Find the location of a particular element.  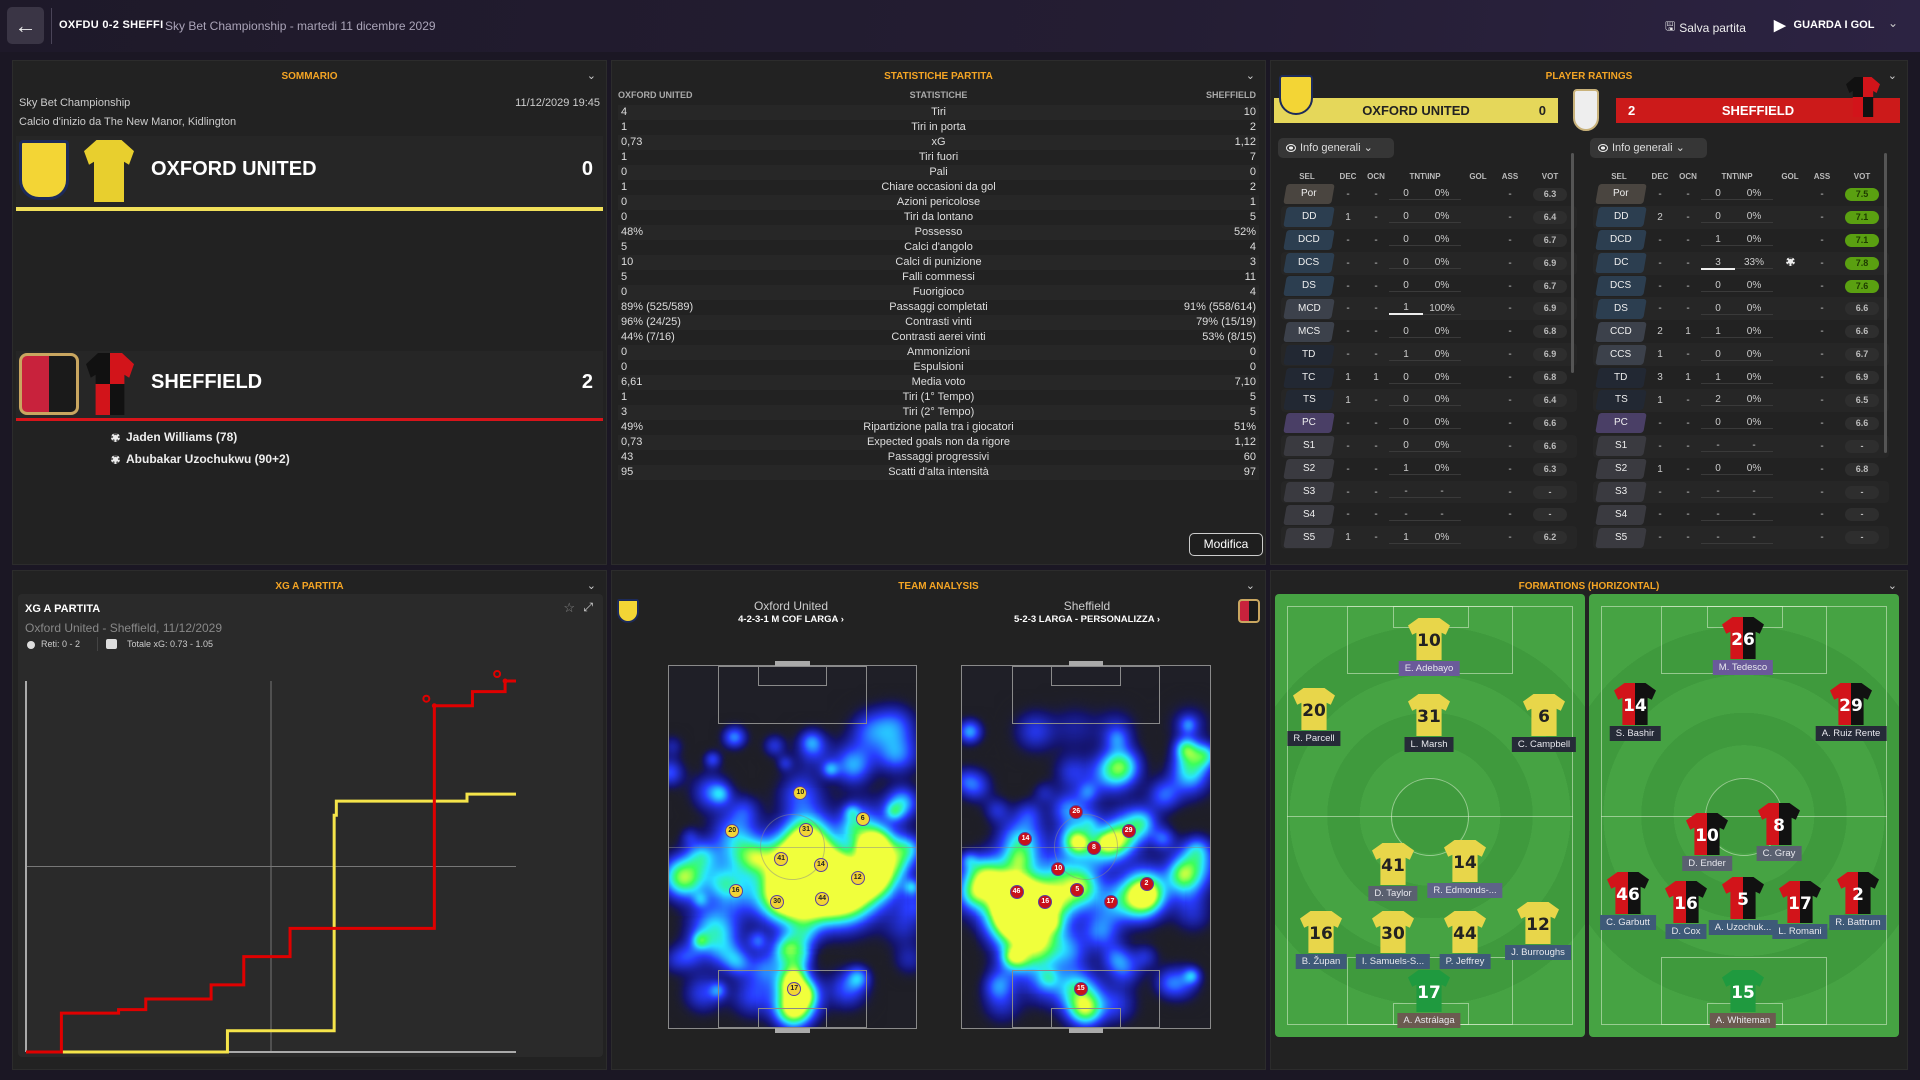

expand-icon: ⤢ is located at coordinates (588, 607).